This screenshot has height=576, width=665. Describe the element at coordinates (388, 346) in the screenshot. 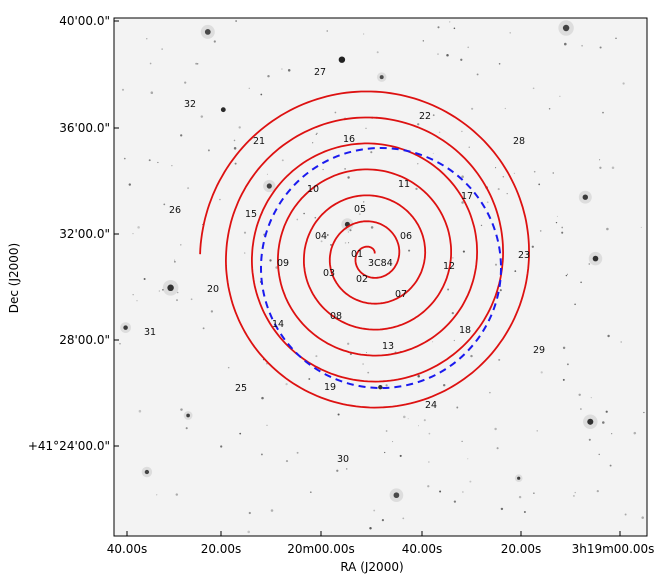

I see `field-label-13: 13` at that location.